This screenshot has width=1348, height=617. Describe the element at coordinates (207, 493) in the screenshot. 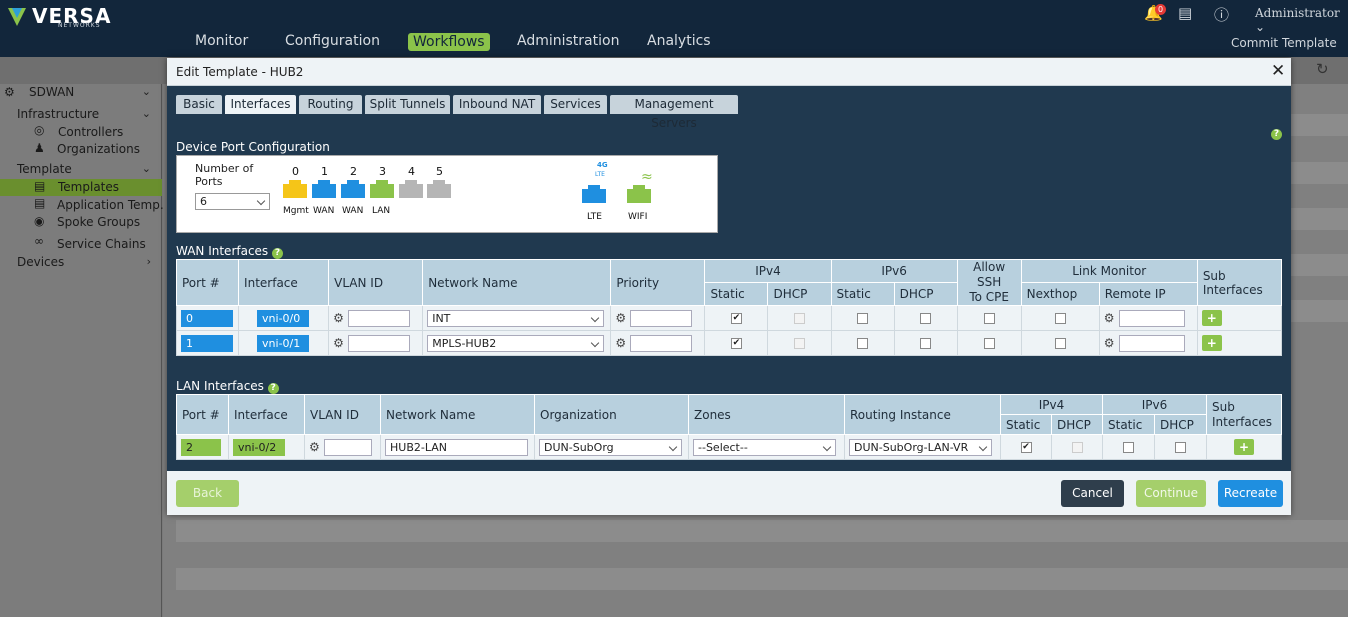

I see `back-button: Back` at that location.